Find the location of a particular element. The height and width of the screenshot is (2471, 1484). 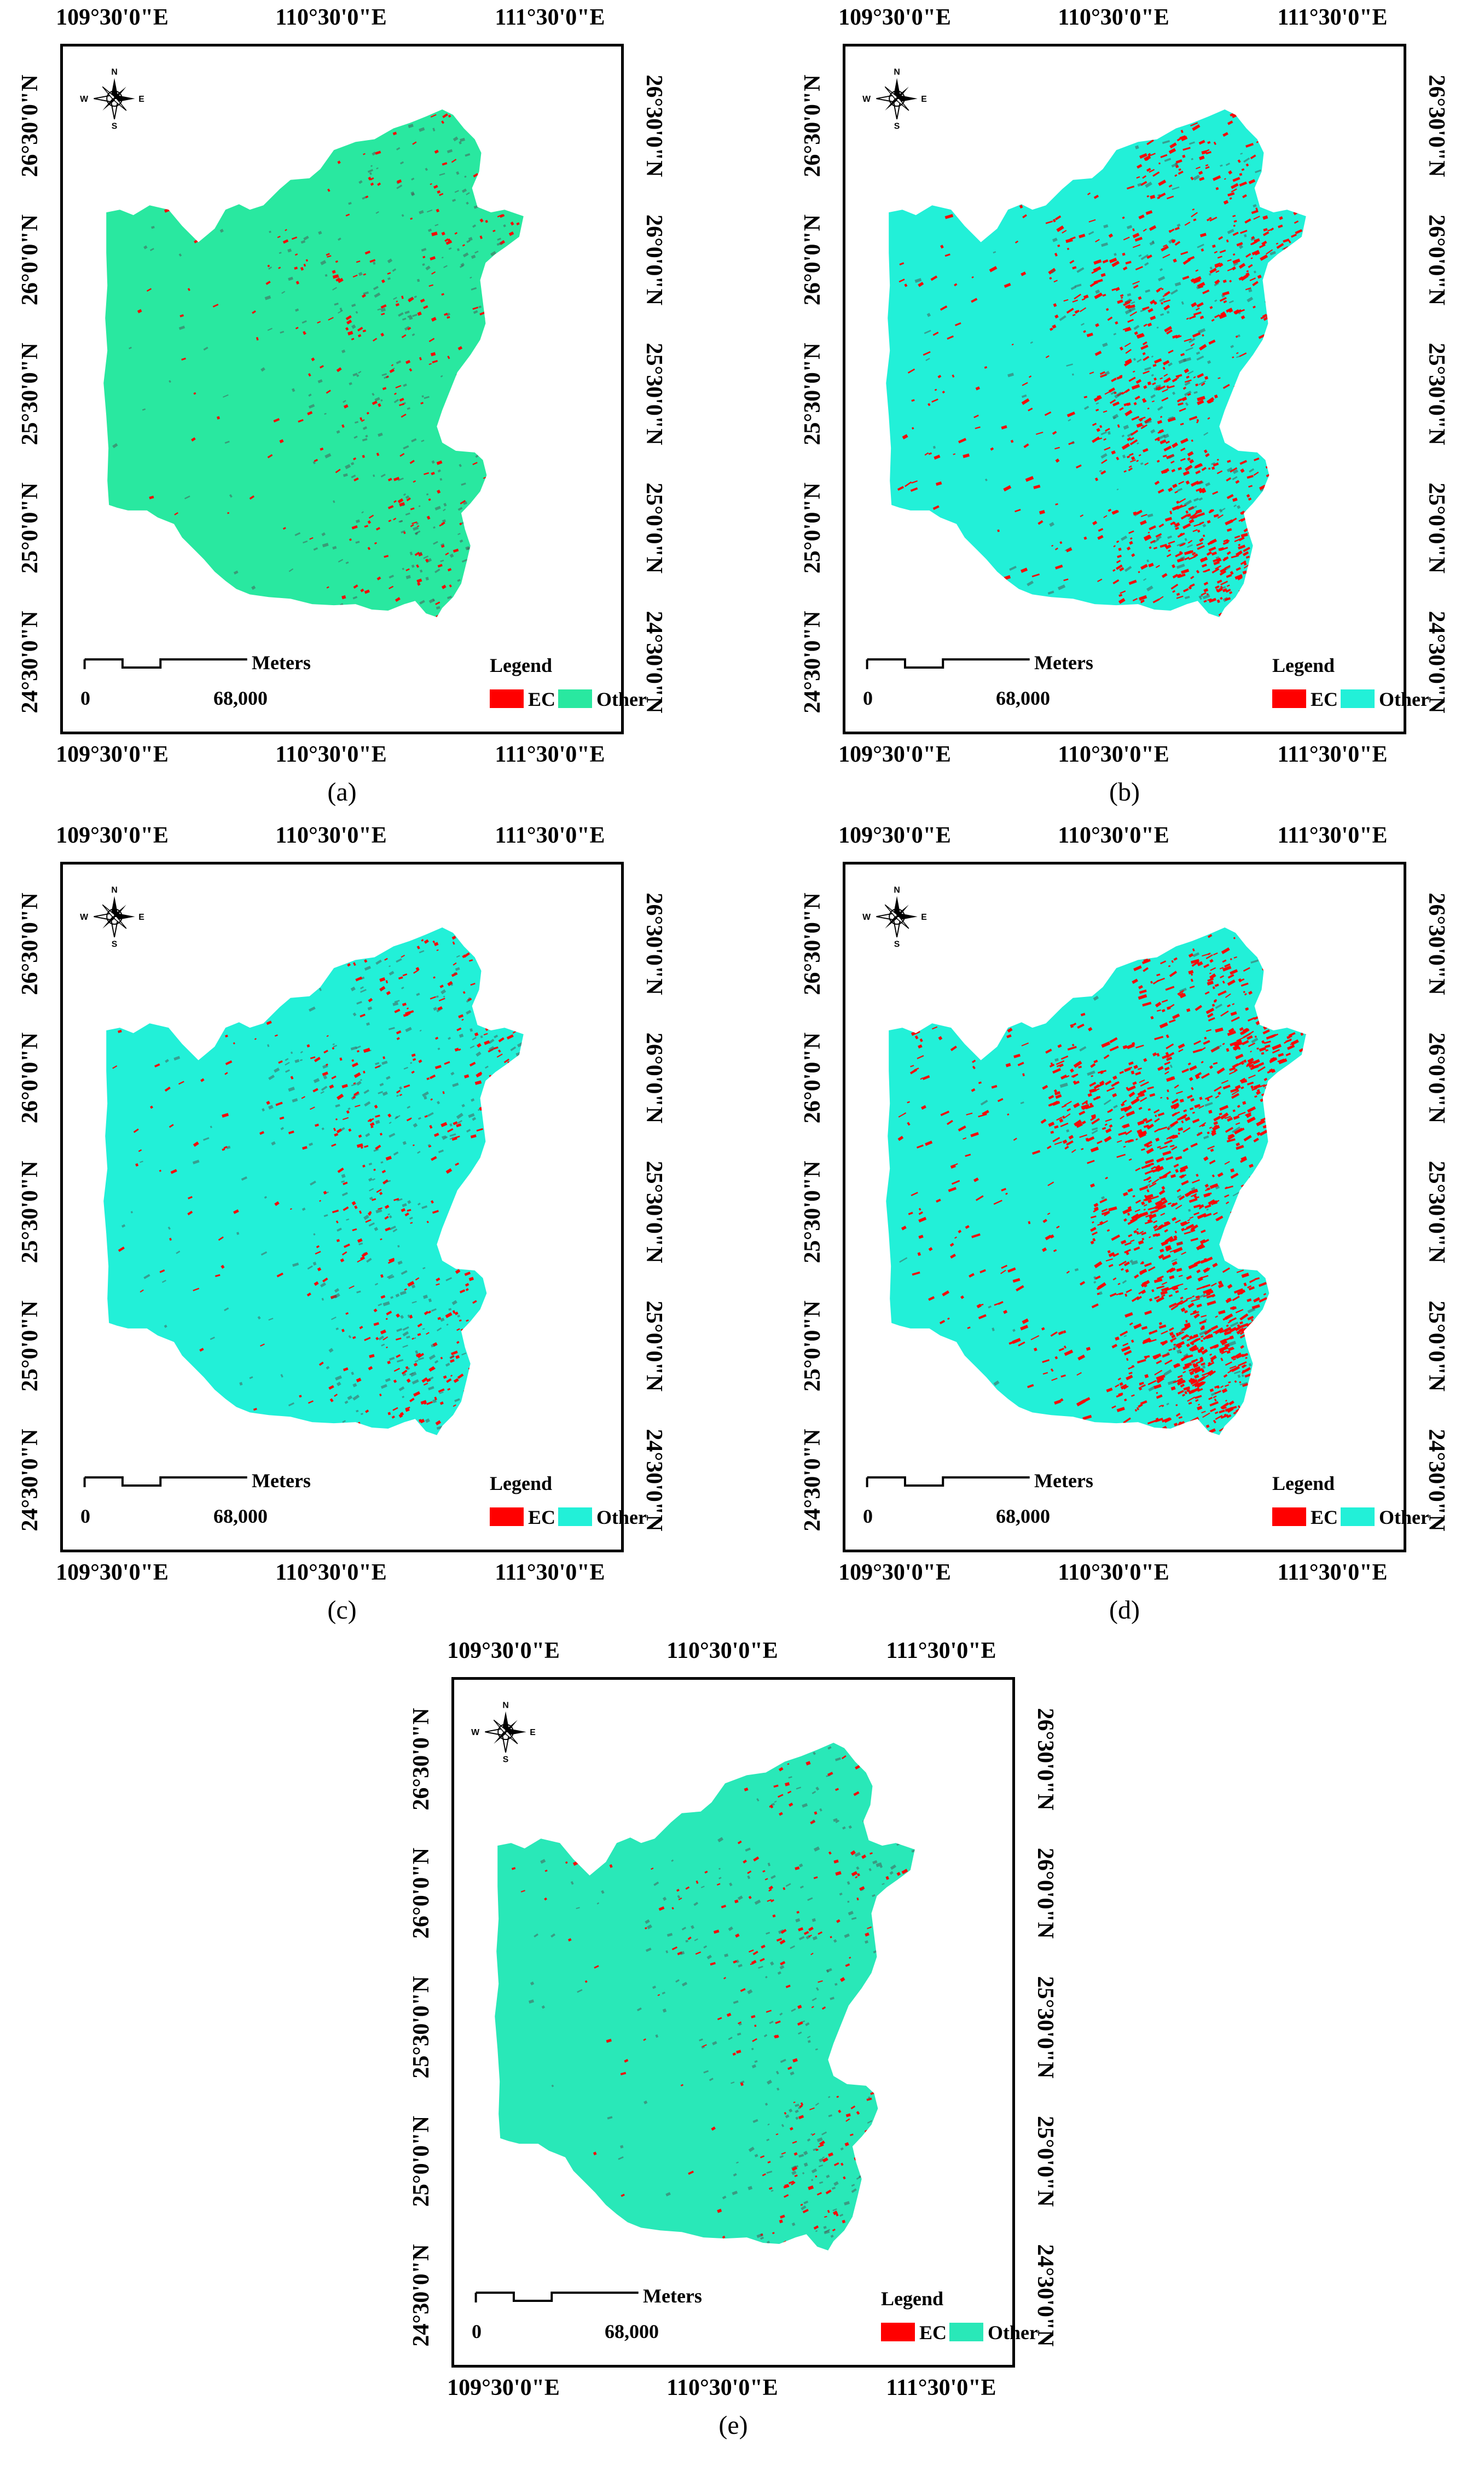

latitude-label-left: 24°30'0"N is located at coordinates (421, 2295).